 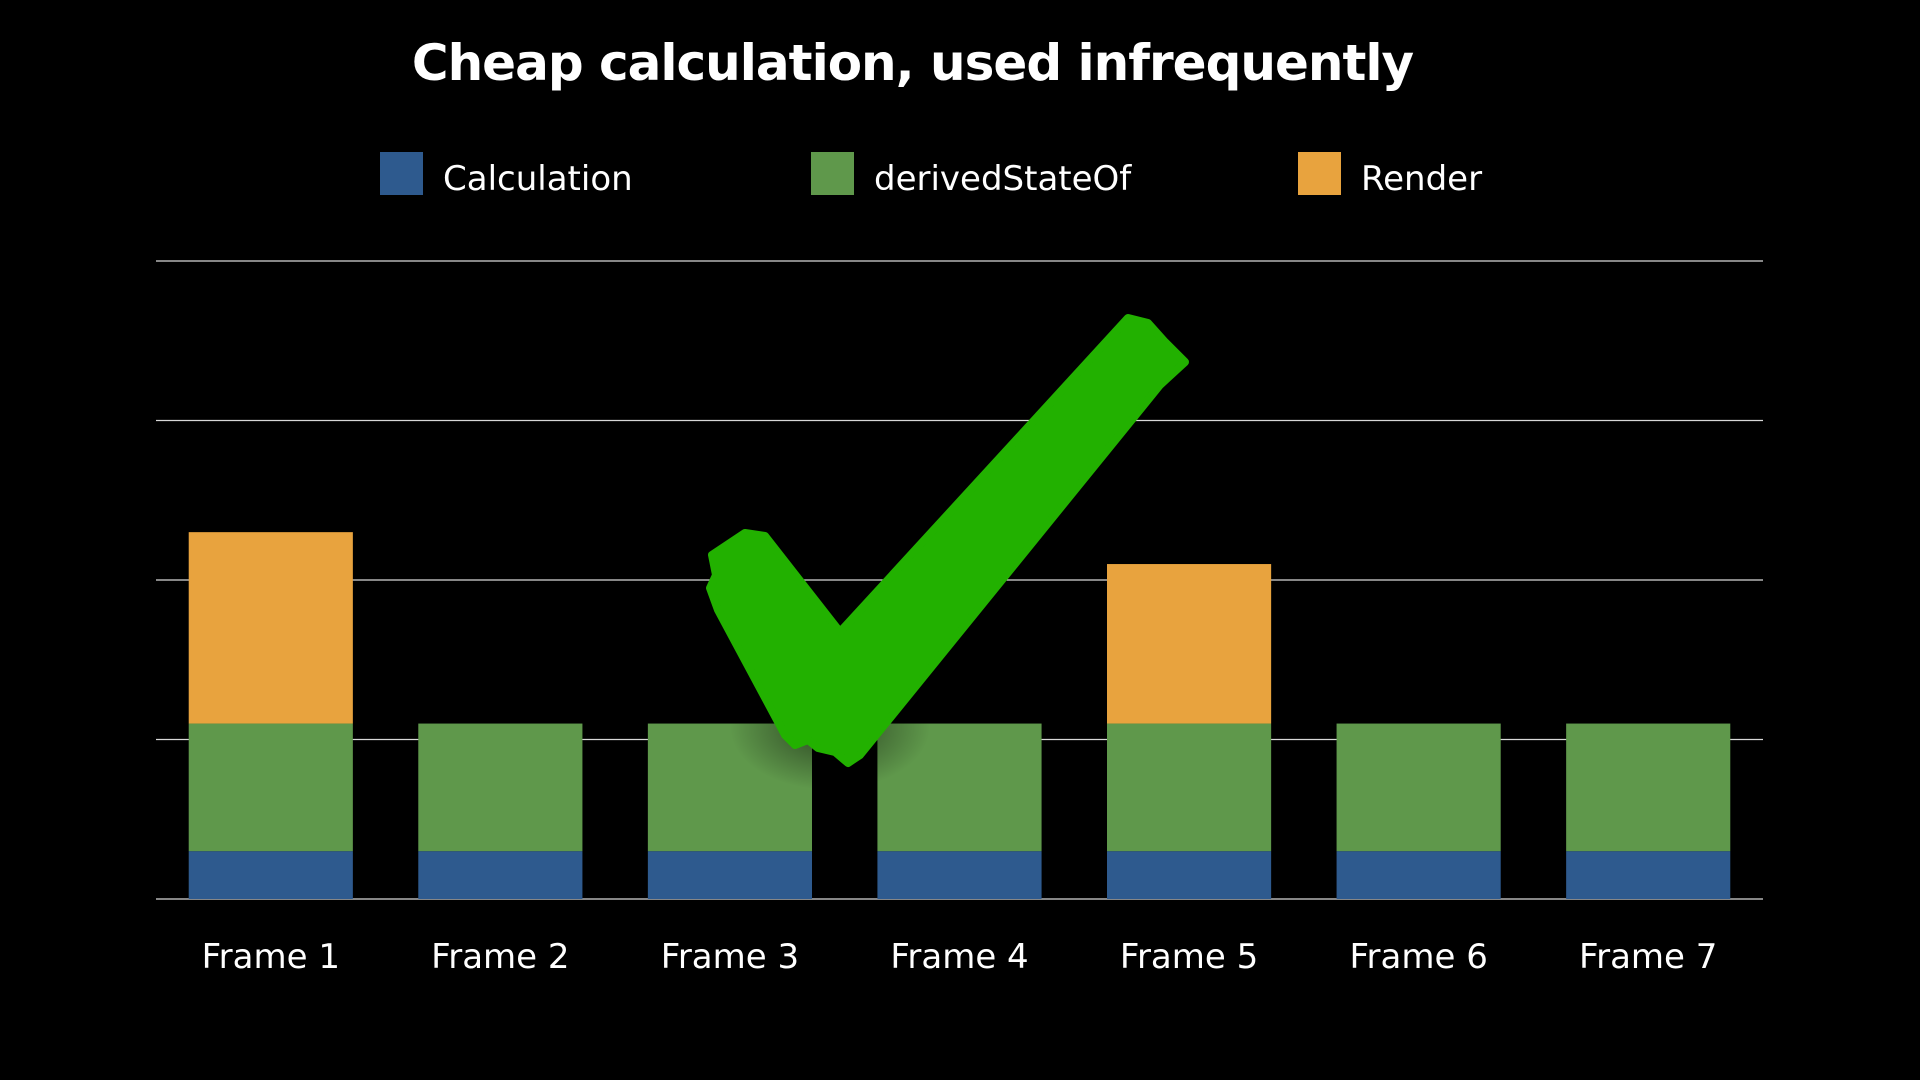 I want to click on annotation, so click(x=947, y=552).